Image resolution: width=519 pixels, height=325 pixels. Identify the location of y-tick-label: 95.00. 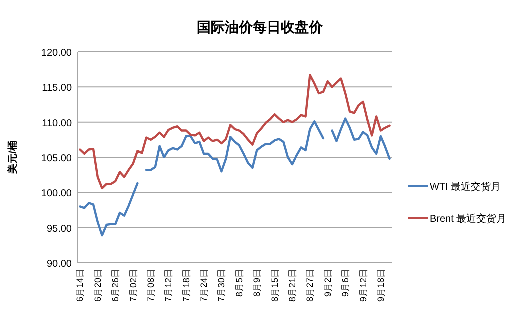
(59, 229).